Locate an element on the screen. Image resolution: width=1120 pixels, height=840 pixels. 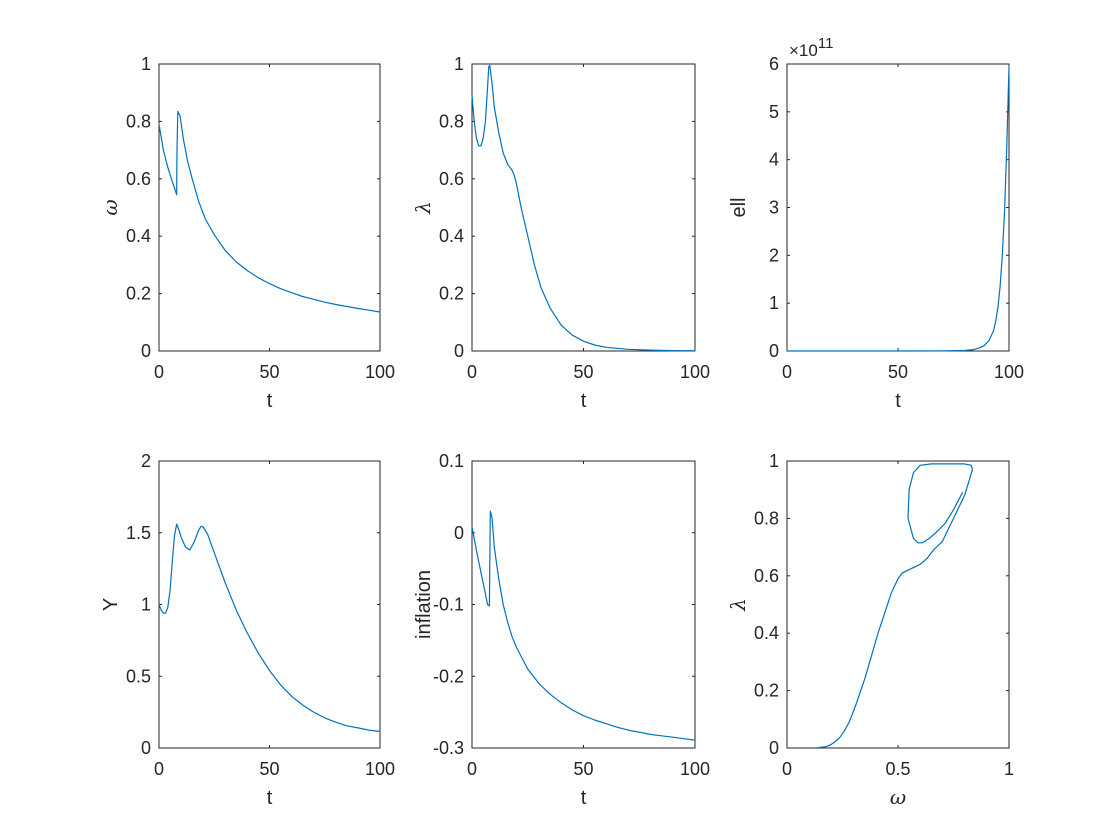
x-axis-label: ω is located at coordinates (898, 797).